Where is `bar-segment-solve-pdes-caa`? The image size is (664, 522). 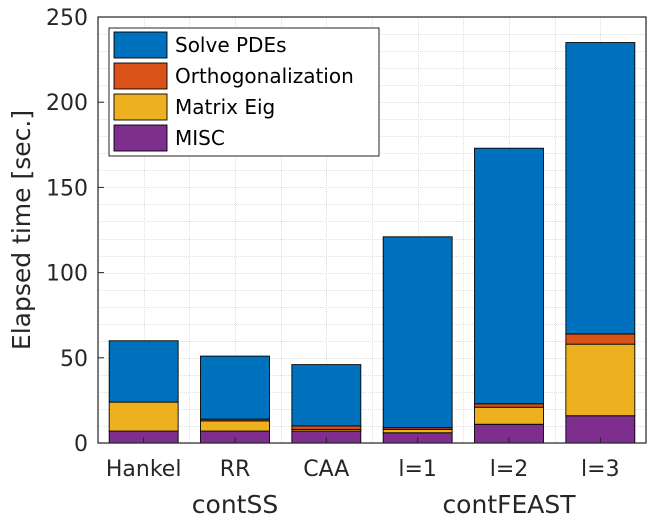 bar-segment-solve-pdes-caa is located at coordinates (326, 395).